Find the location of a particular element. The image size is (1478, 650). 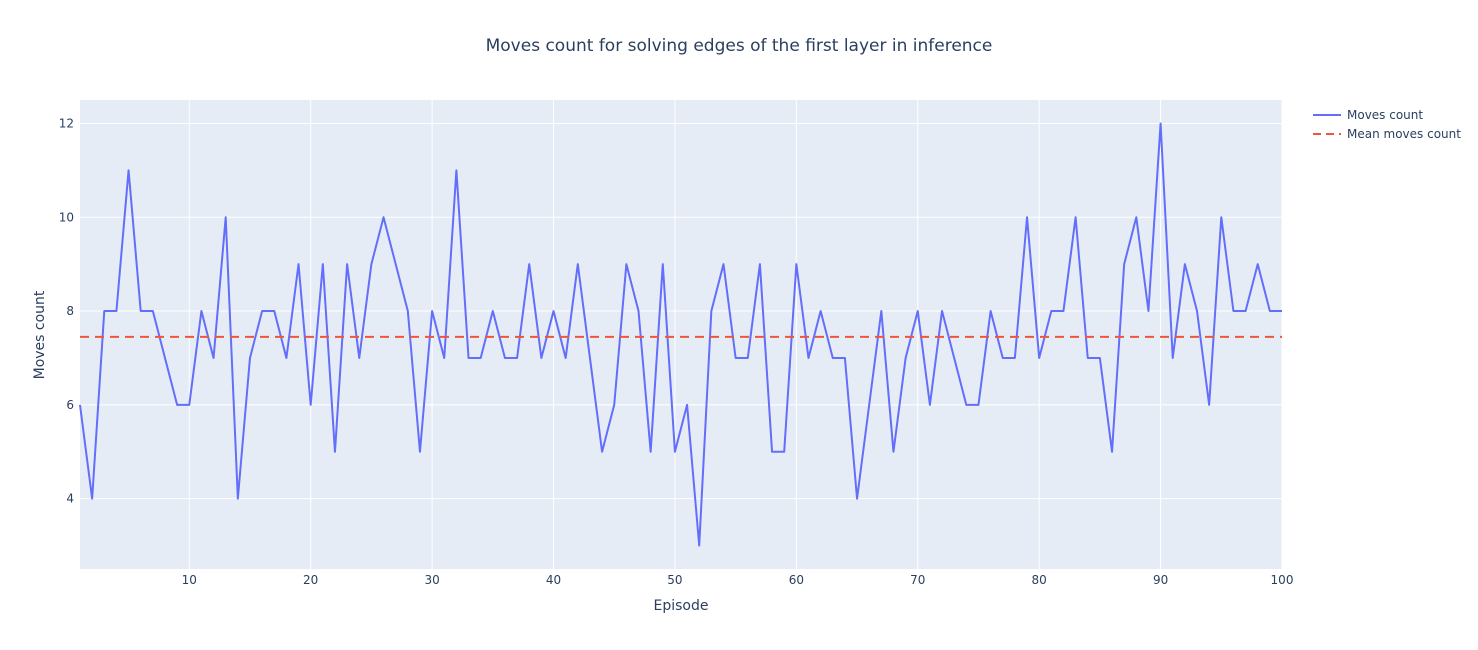

y-tick-label: 4 is located at coordinates (70, 499).